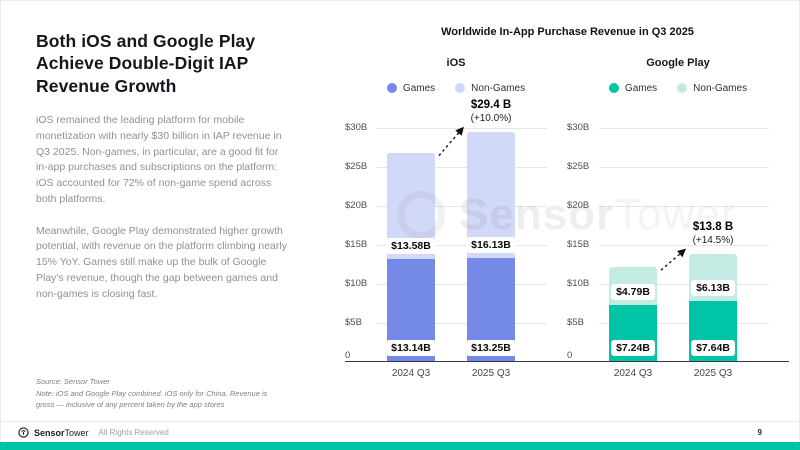 The width and height of the screenshot is (800, 450). I want to click on value-label: $7.64B, so click(713, 348).